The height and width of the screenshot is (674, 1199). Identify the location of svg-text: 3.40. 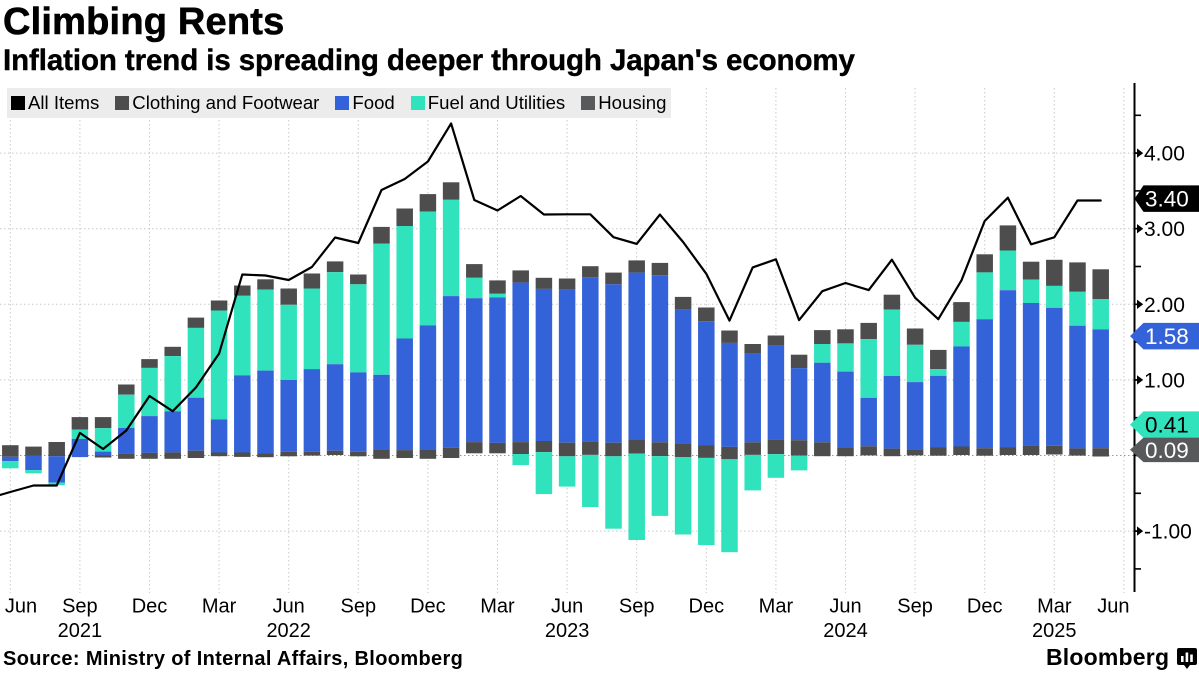
(1167, 199).